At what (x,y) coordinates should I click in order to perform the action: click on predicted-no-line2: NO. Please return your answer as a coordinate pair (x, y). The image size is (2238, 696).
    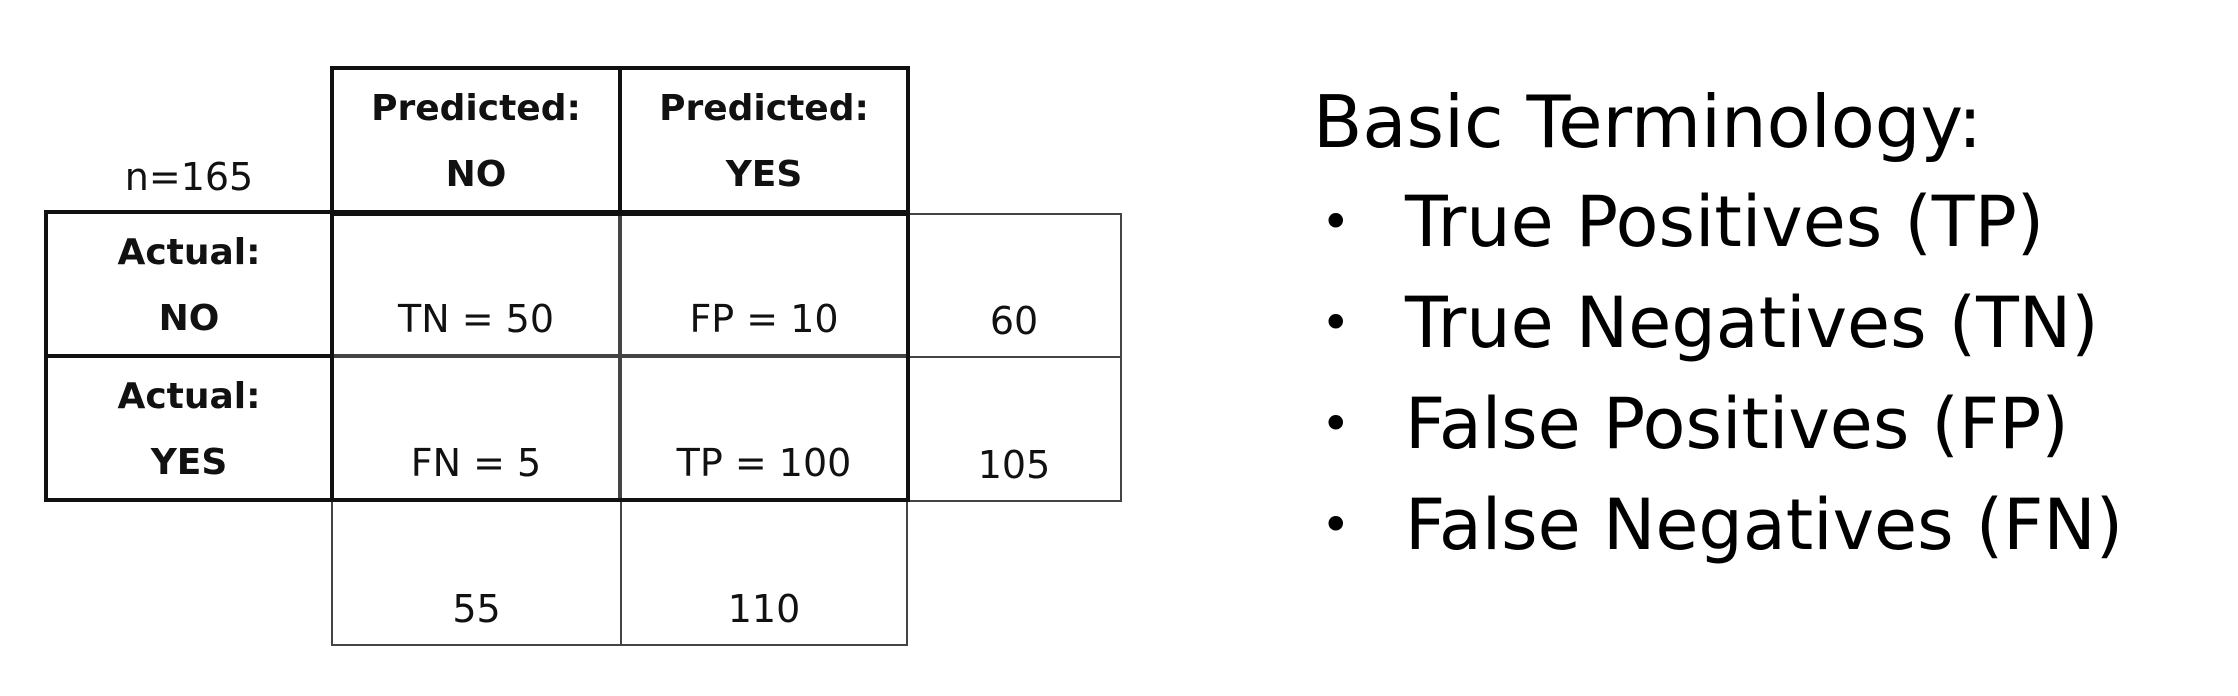
    Looking at the image, I should click on (476, 174).